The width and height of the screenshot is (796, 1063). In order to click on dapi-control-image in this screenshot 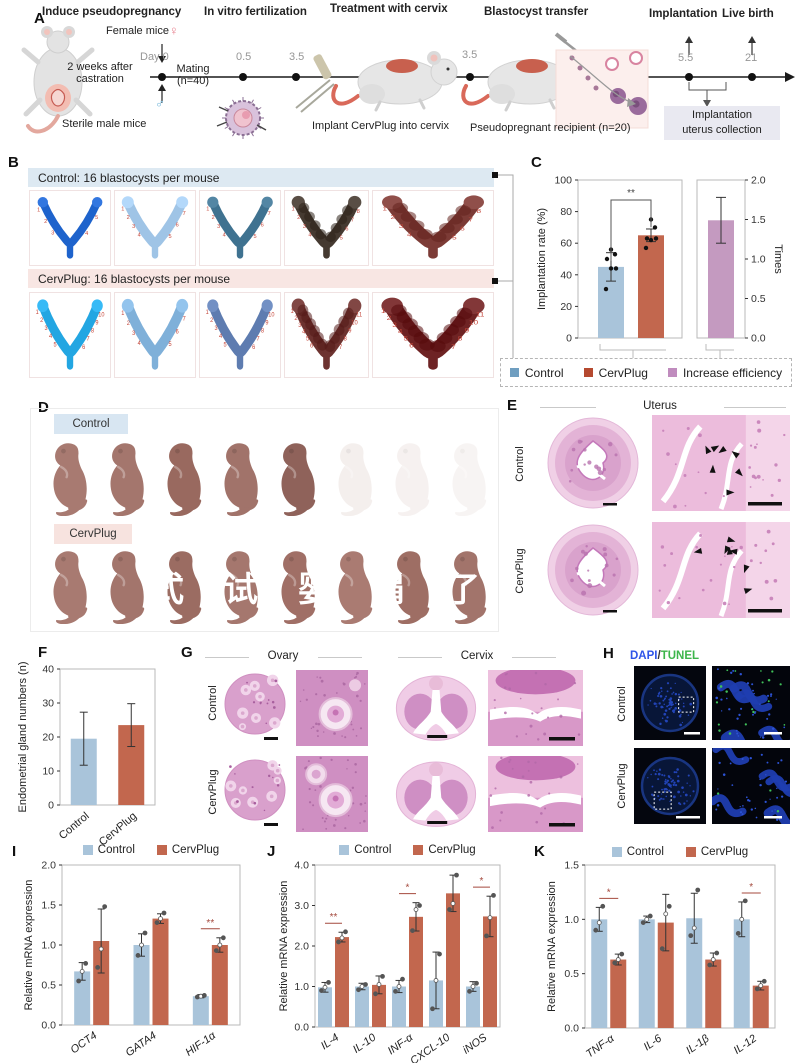, I will do `click(670, 703)`.